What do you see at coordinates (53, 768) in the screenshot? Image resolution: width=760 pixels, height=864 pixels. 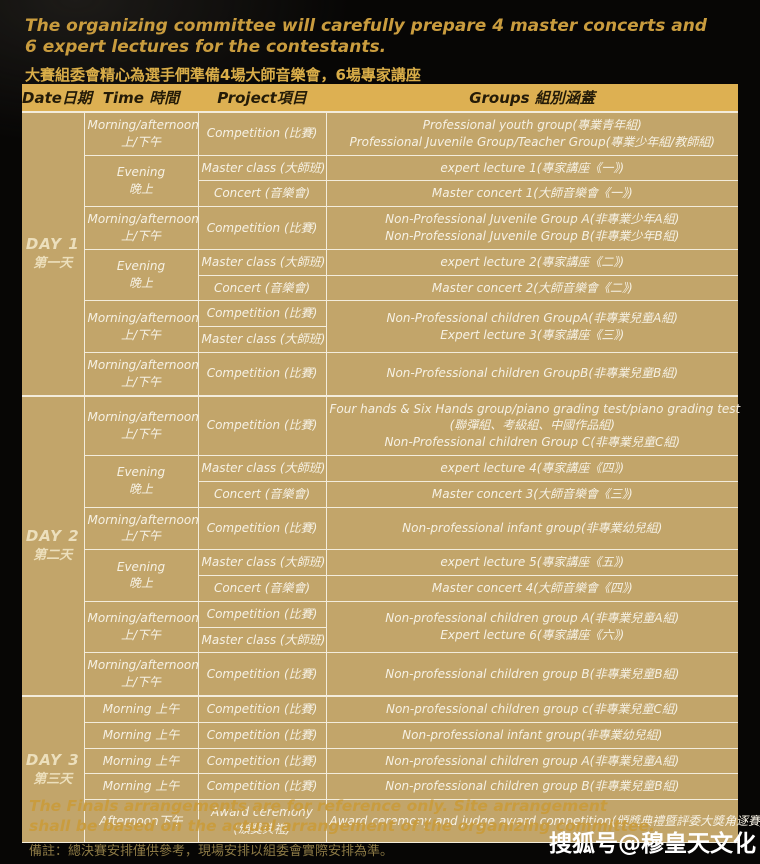 I see `date-cell: DAY 3 第三天` at bounding box center [53, 768].